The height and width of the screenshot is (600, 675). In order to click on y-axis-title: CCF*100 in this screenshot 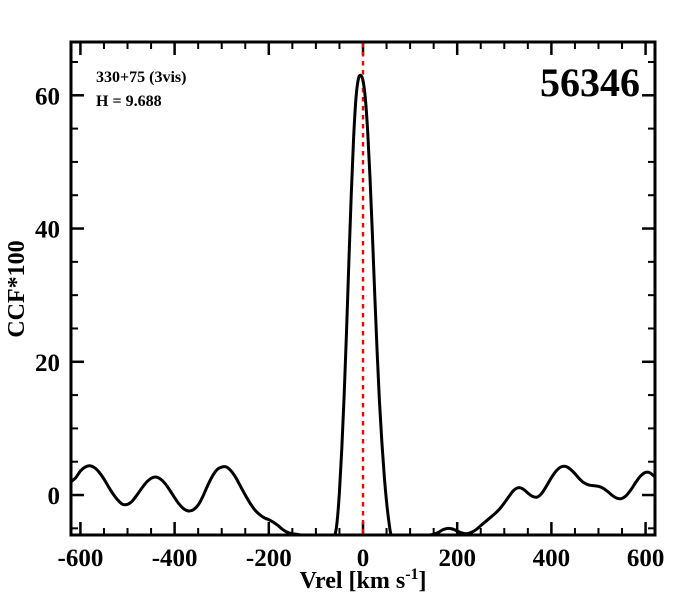, I will do `click(17, 288)`.